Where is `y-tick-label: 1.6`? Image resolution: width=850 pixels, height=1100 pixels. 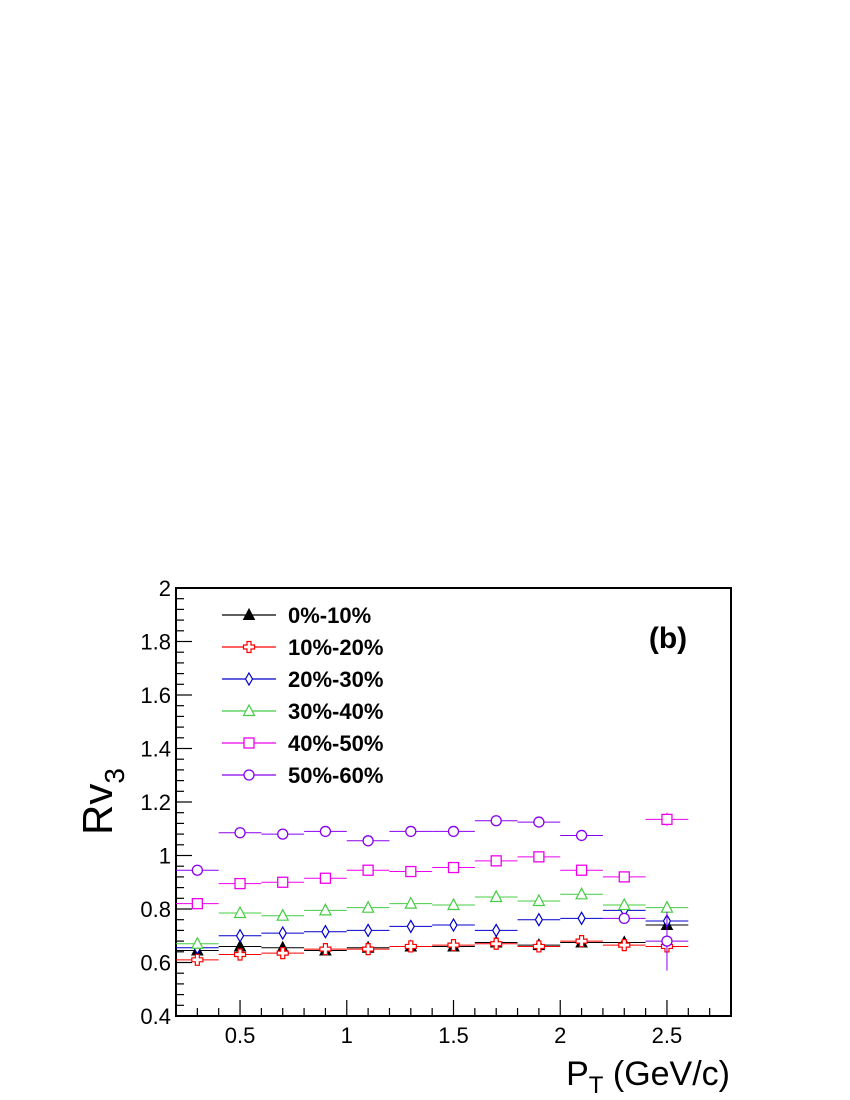 y-tick-label: 1.6 is located at coordinates (155, 695).